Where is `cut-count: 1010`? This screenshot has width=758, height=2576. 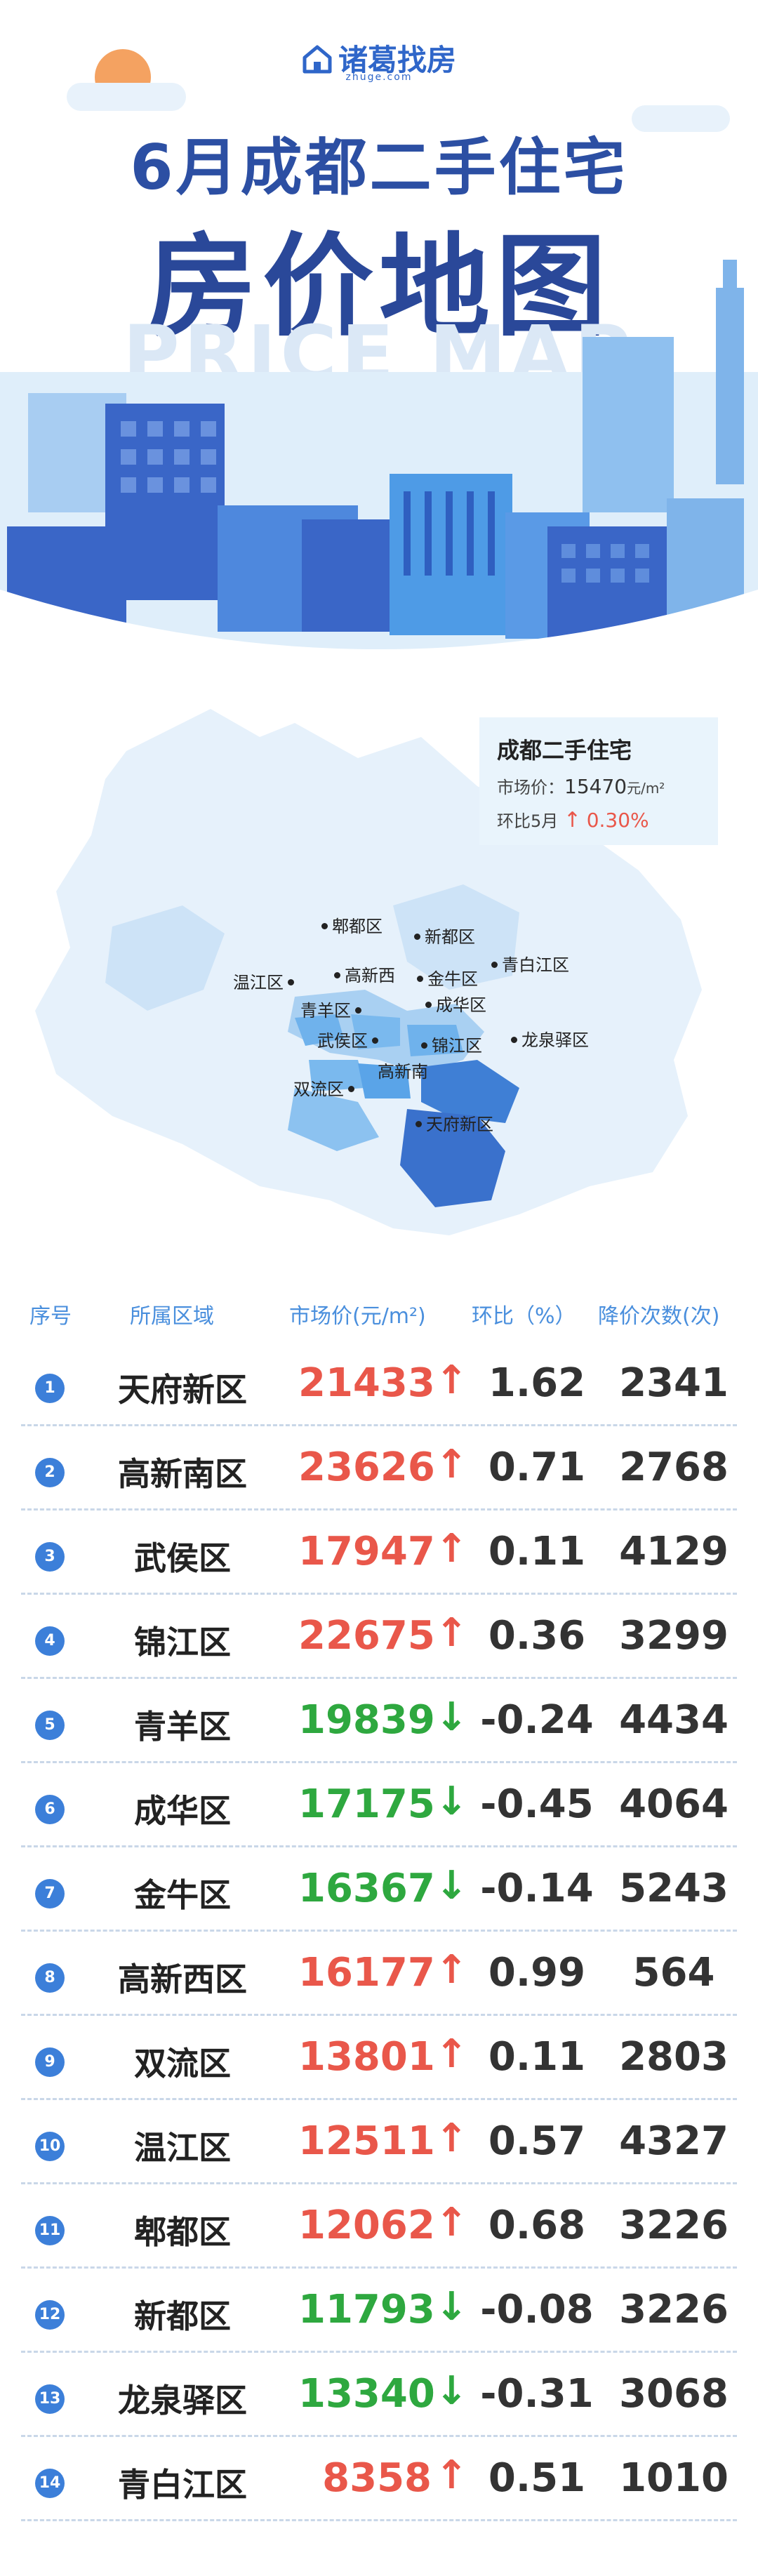 cut-count: 1010 is located at coordinates (674, 2478).